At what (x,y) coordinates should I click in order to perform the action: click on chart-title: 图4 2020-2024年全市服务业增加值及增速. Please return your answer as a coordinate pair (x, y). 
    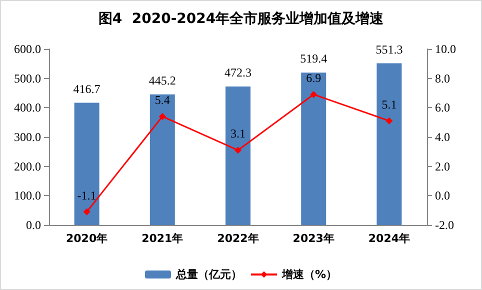
    Looking at the image, I should click on (241, 18).